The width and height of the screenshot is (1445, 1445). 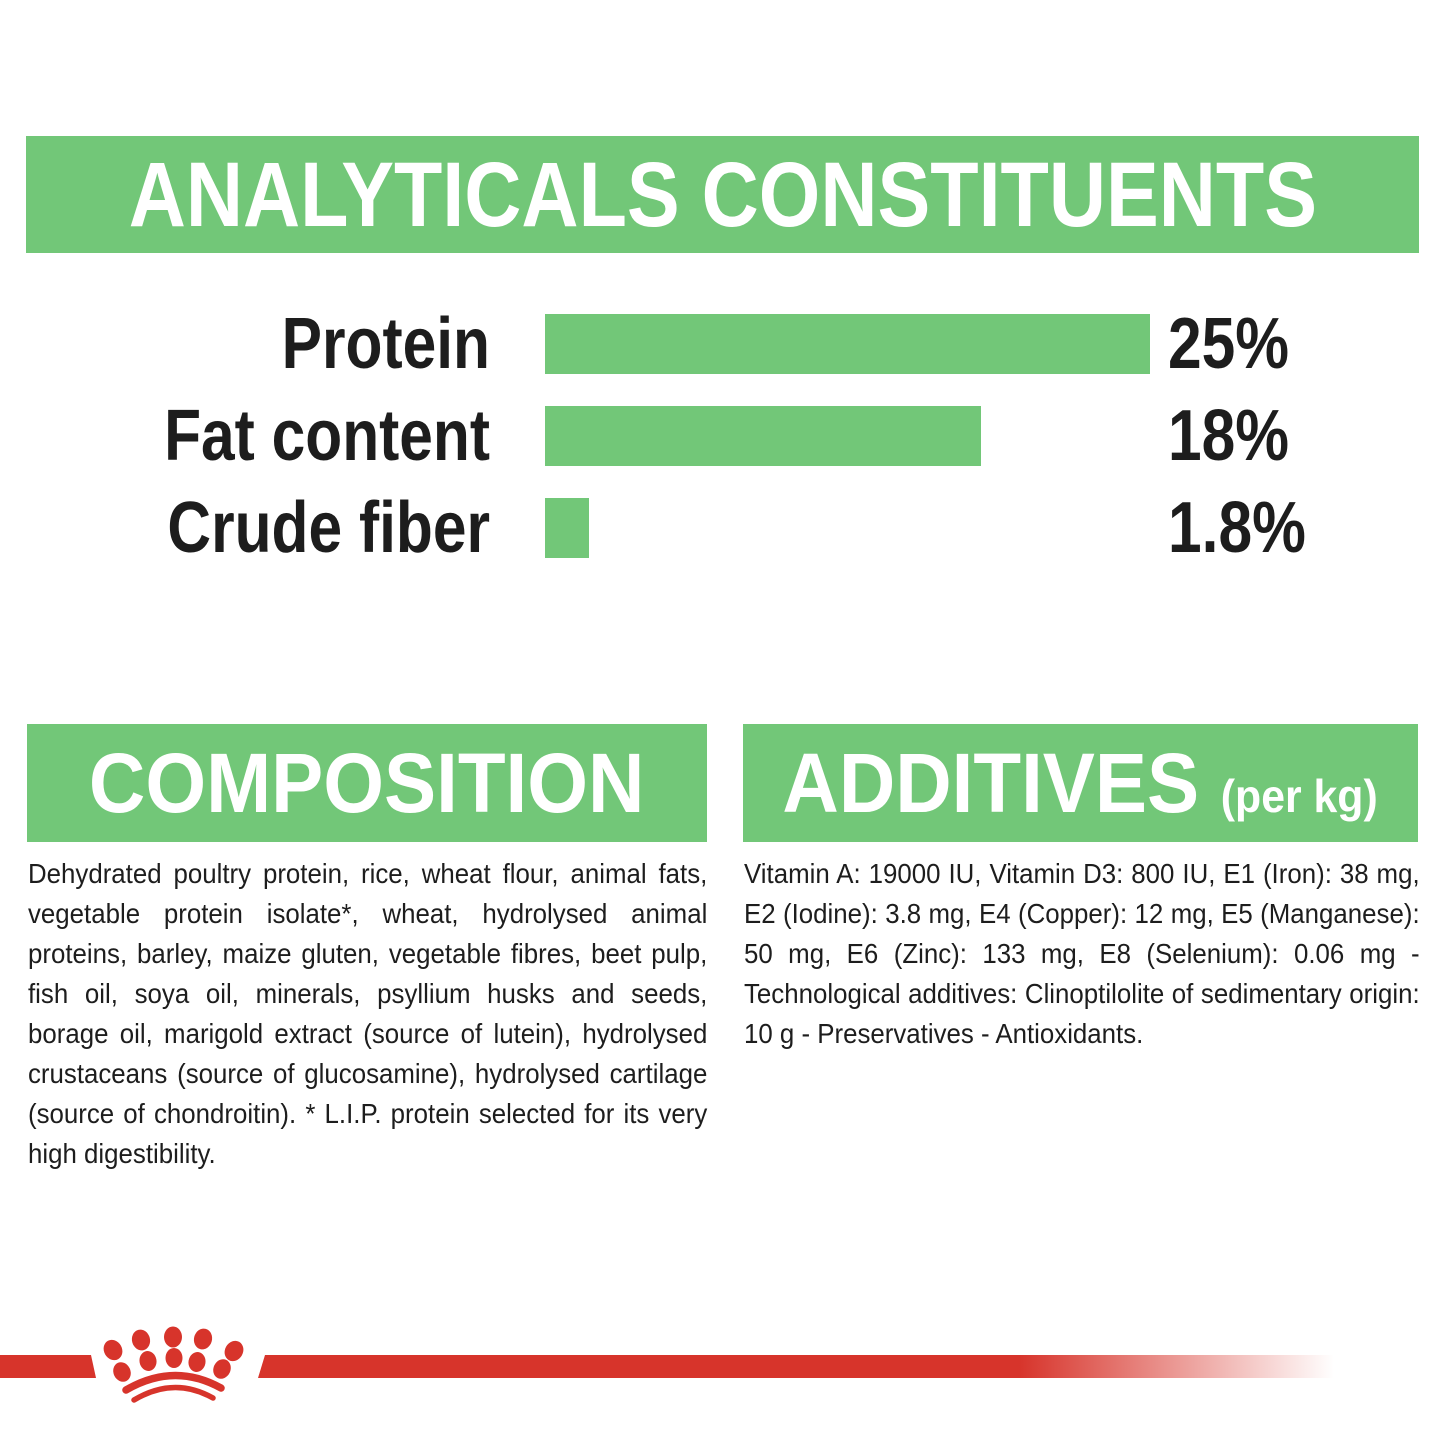 What do you see at coordinates (1300, 796) in the screenshot?
I see `additives-unit-label: (per kg)` at bounding box center [1300, 796].